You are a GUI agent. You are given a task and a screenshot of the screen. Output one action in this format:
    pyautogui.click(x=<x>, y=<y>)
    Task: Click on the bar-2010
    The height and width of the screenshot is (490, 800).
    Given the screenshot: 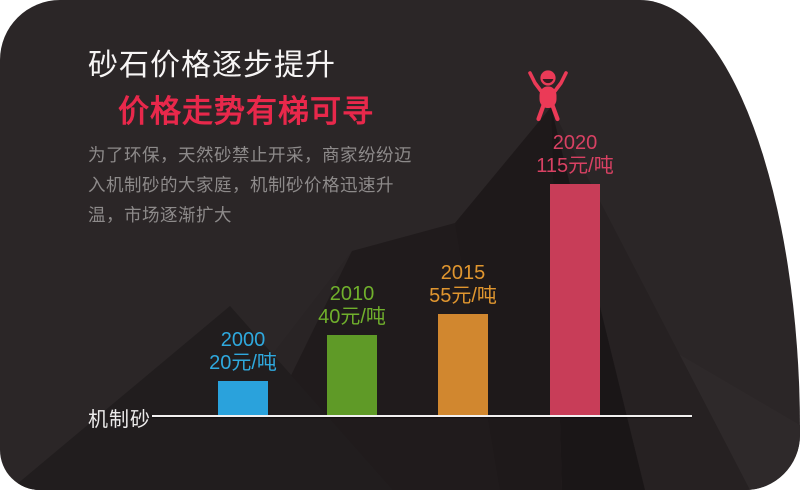 What is the action you would take?
    pyautogui.click(x=352, y=376)
    